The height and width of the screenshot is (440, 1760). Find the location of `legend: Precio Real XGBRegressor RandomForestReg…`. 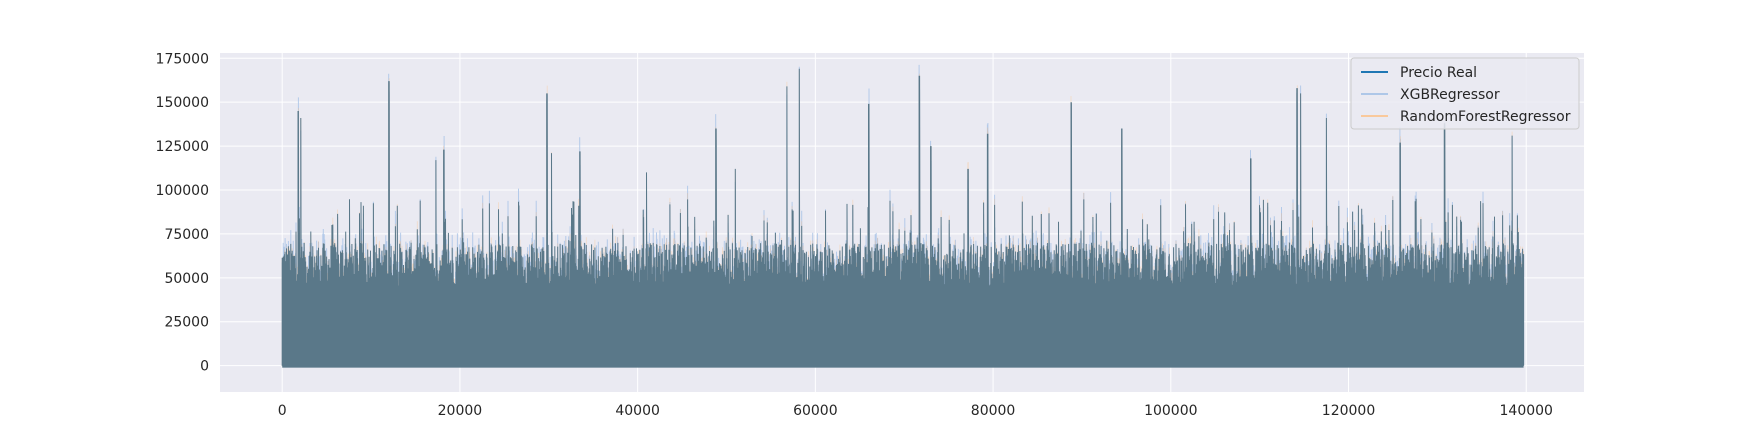

legend: Precio Real XGBRegressor RandomForestReg… is located at coordinates (1465, 93).